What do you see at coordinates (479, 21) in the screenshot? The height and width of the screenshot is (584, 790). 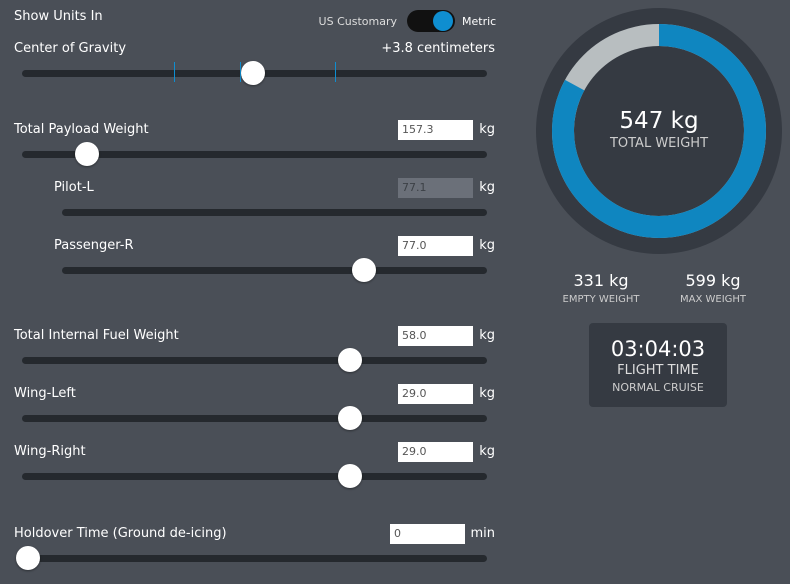 I see `units-option: Metric` at bounding box center [479, 21].